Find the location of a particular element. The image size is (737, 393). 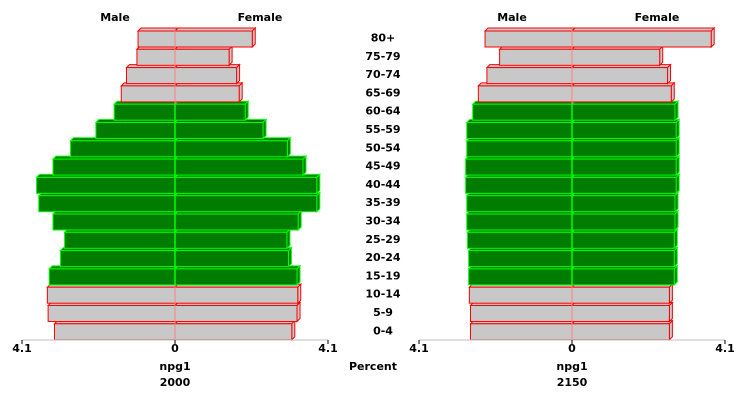

age-label: 75-79 is located at coordinates (382, 56).